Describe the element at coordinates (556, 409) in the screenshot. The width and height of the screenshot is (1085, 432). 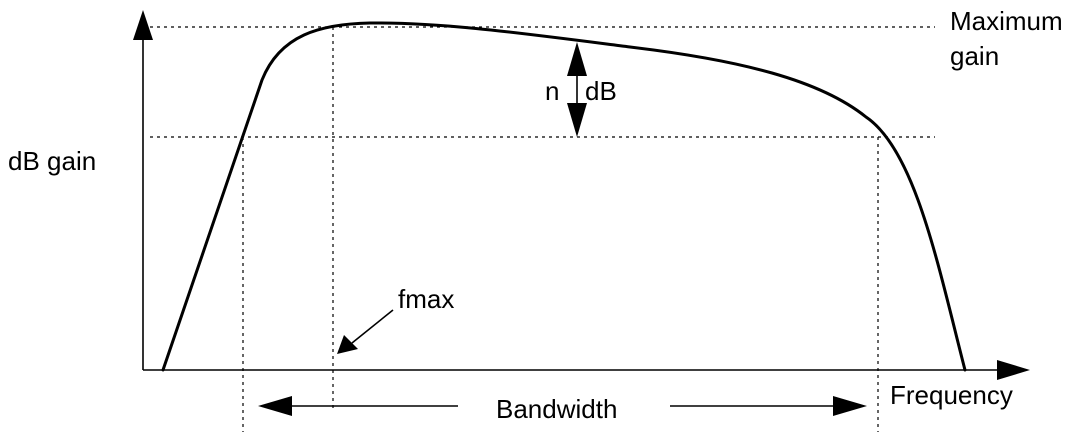
I see `bandwidth-label: Bandwidth` at that location.